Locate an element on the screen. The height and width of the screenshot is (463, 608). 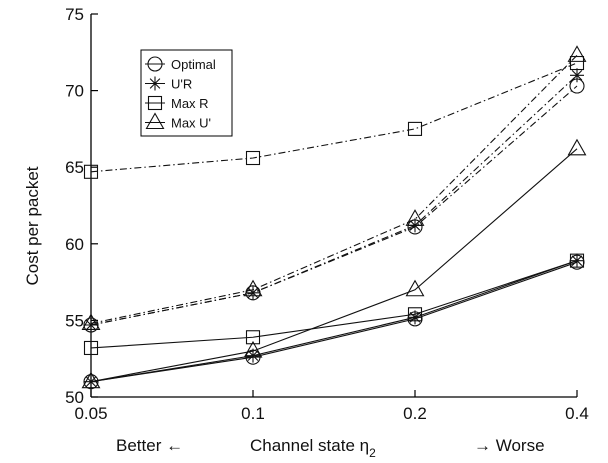
x-axis-label-main: Channel state η is located at coordinates (309, 445).